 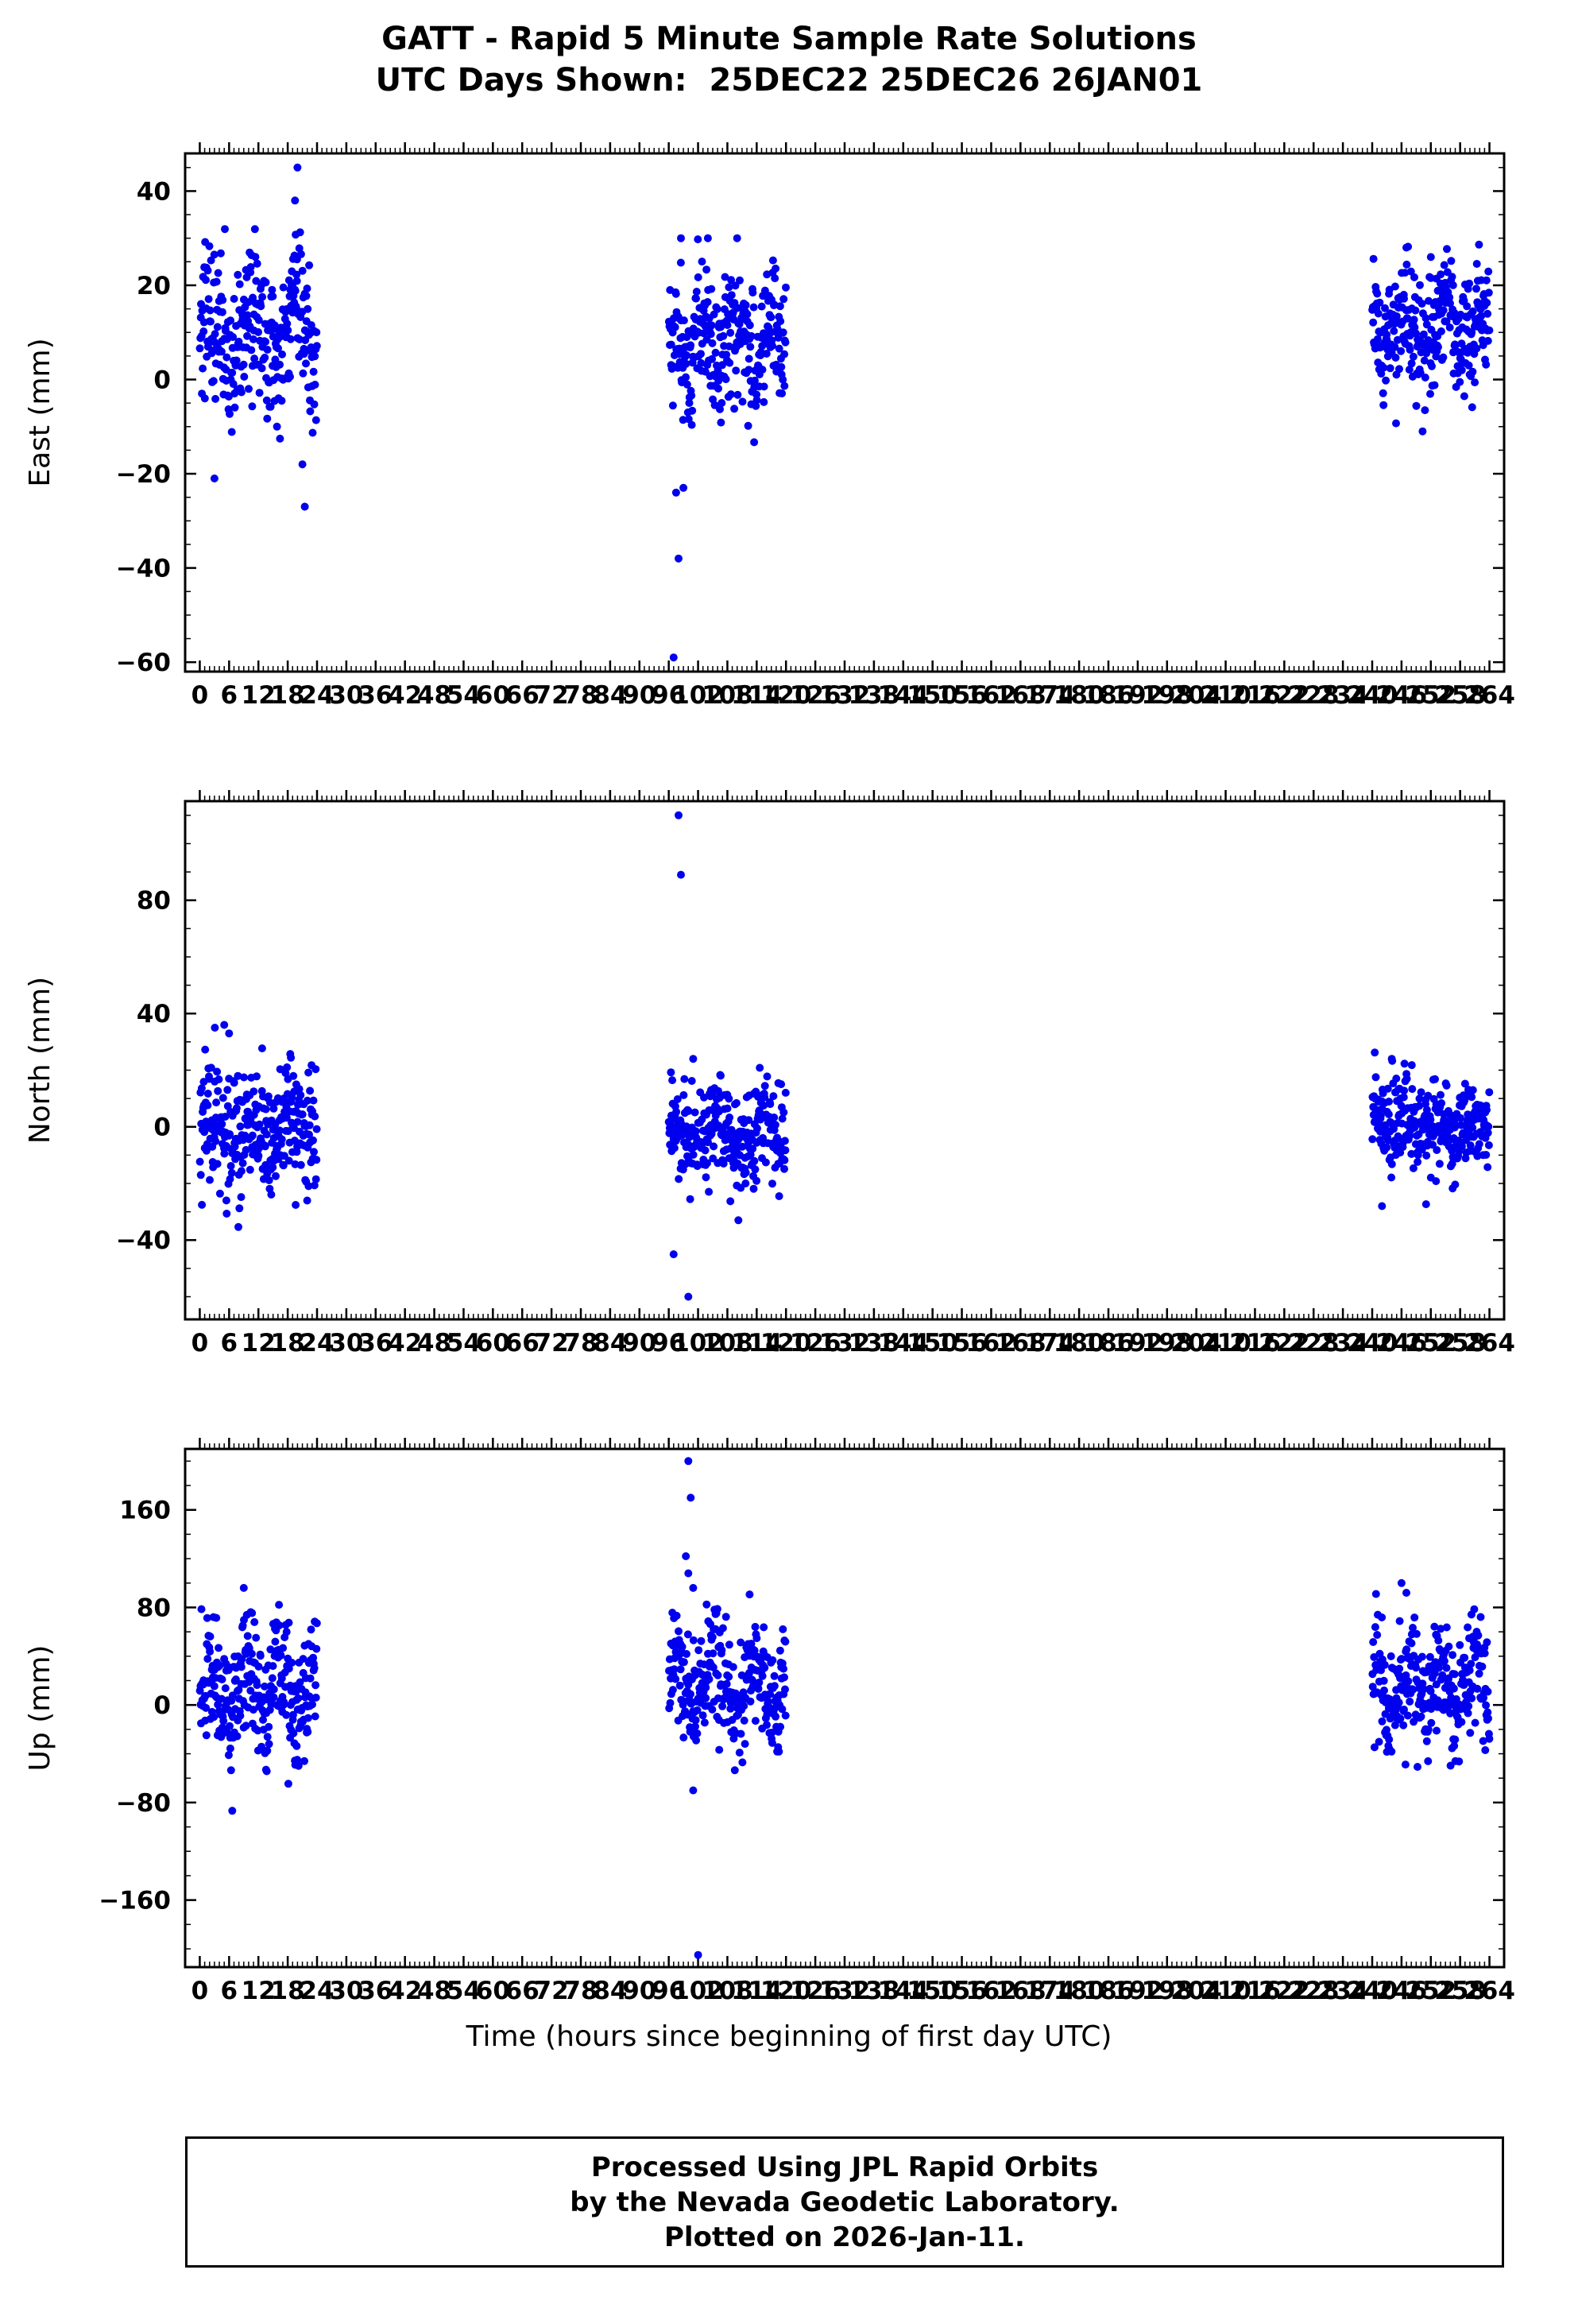 What do you see at coordinates (135, 1901) in the screenshot?
I see `svg-text: −160` at bounding box center [135, 1901].